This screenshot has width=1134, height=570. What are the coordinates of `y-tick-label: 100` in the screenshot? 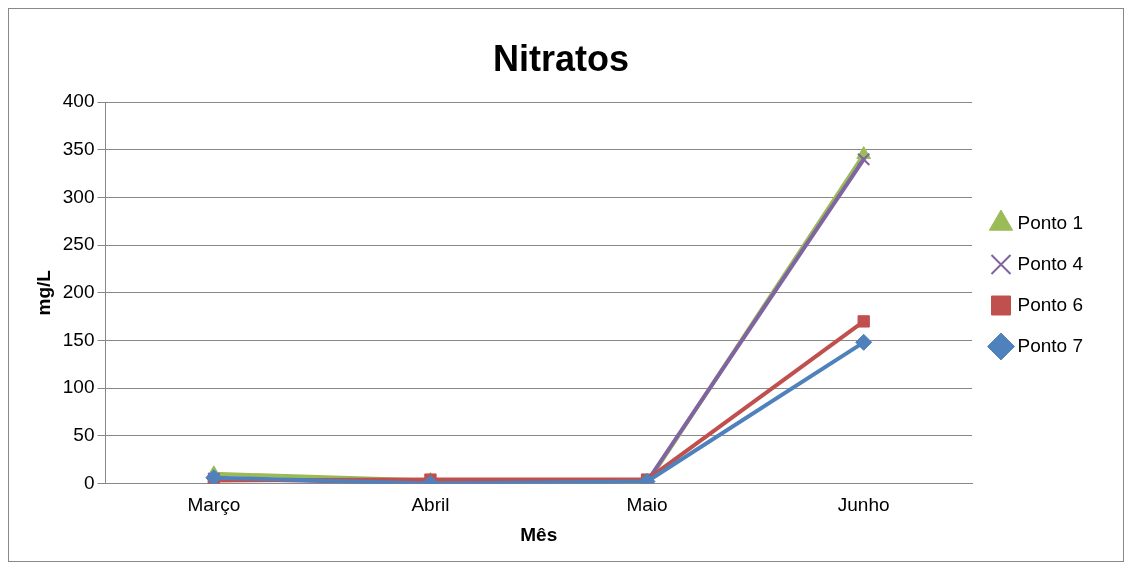 It's located at (78, 387).